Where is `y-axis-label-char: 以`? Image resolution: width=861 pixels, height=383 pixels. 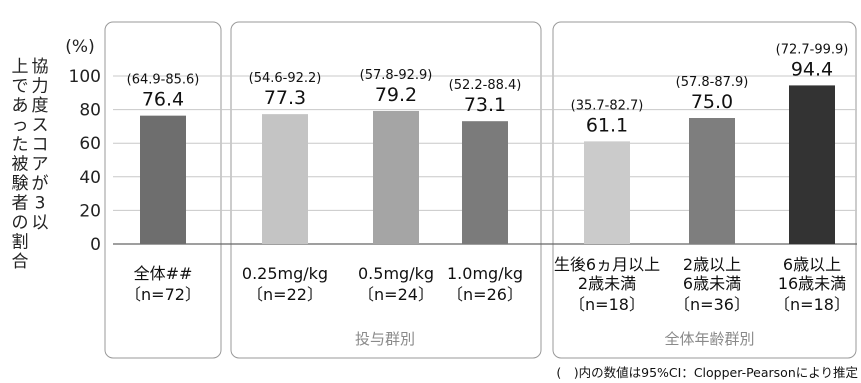
y-axis-label-char: 以 is located at coordinates (40, 223).